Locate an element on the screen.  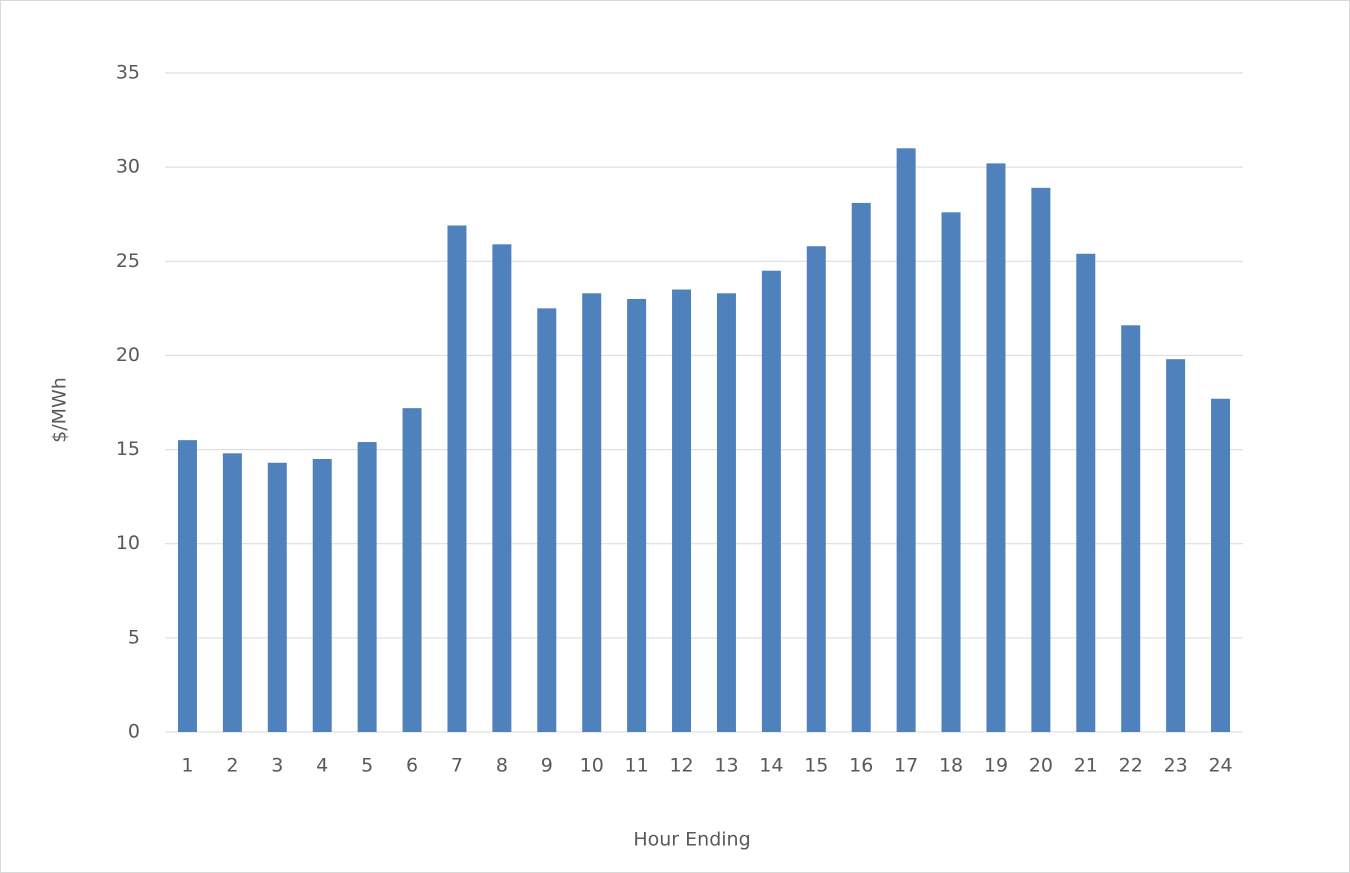
x-tick-label: 19 is located at coordinates (996, 766).